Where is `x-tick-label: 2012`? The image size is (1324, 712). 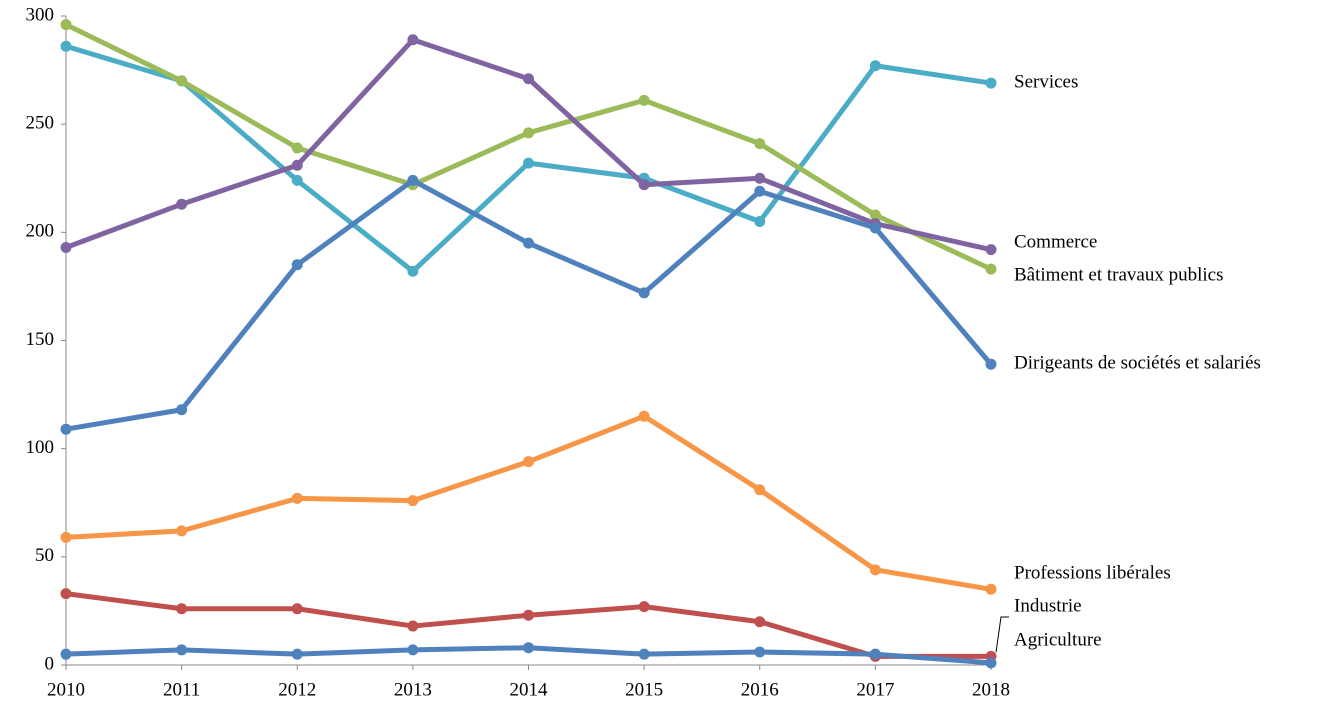
x-tick-label: 2012 is located at coordinates (297, 689).